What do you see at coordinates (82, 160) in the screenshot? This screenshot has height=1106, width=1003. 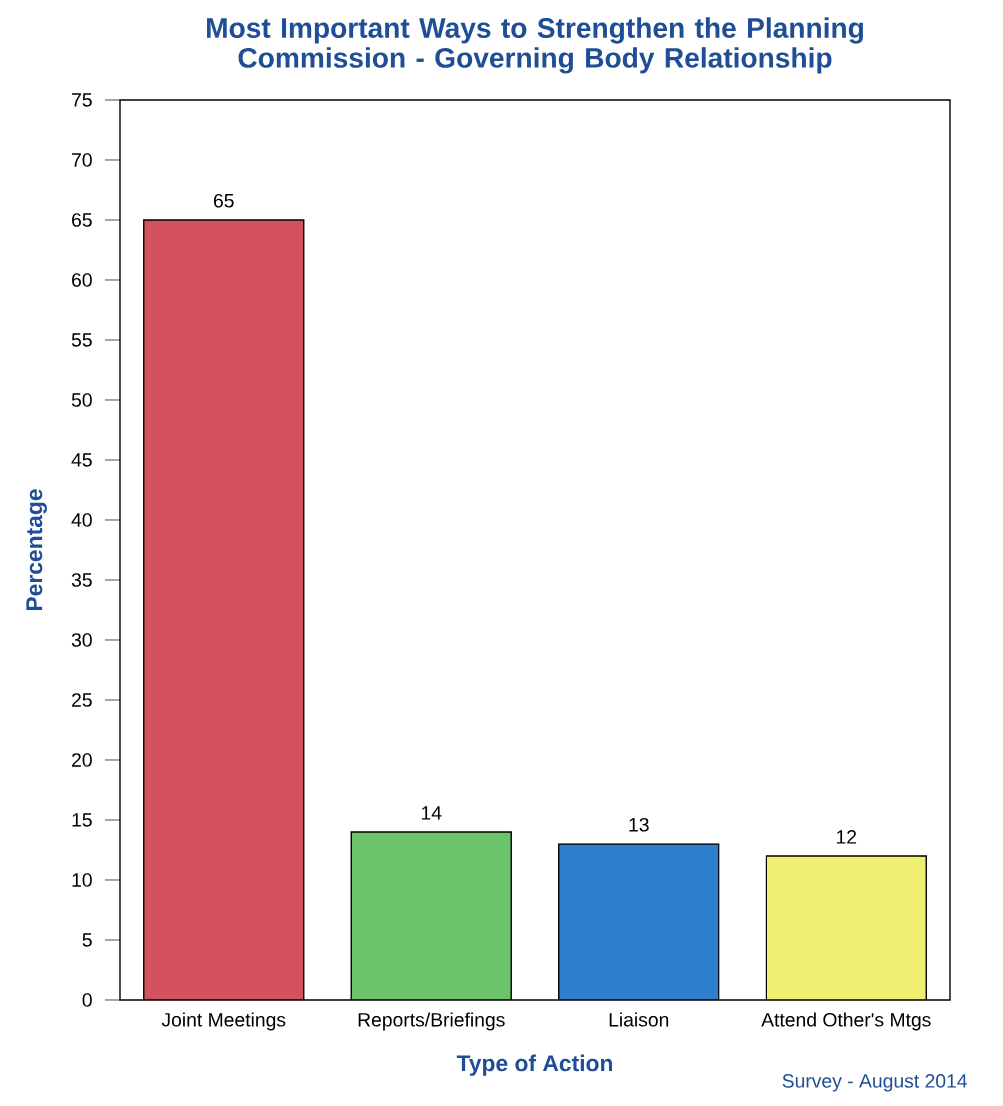 I see `y-tick-label: 70` at bounding box center [82, 160].